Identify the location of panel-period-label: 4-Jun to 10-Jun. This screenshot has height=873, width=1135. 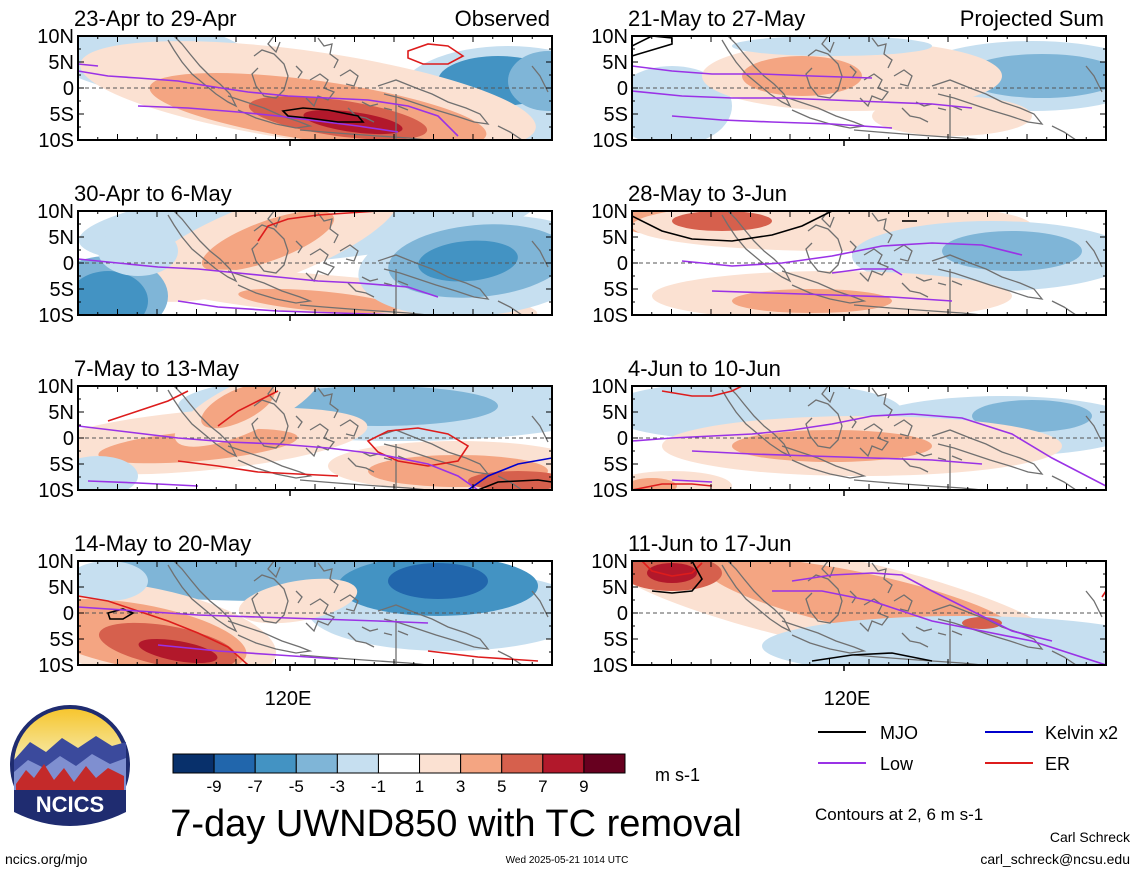
(704, 368).